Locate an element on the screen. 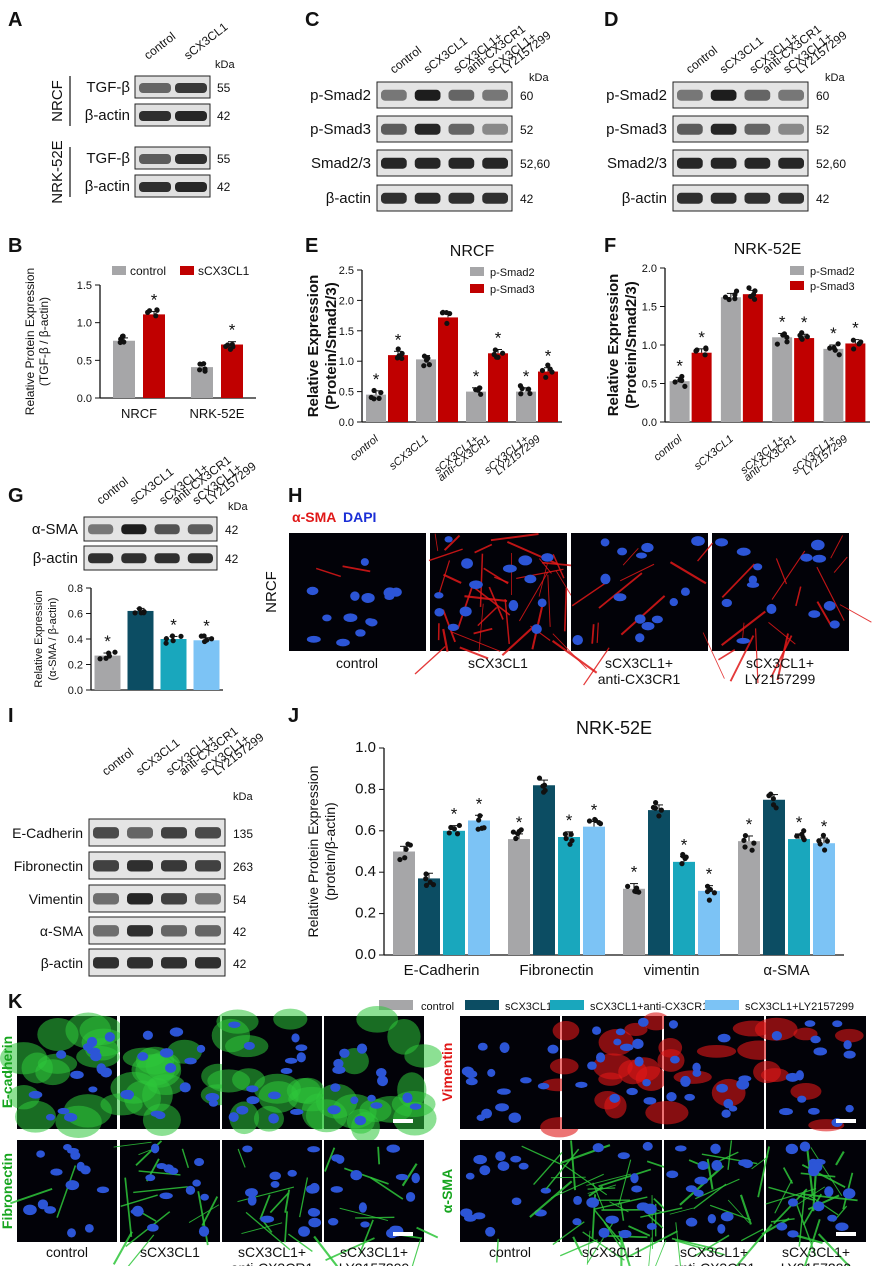 Image resolution: width=879 pixels, height=1266 pixels. image-caption: LY2157299 is located at coordinates (816, 1263).